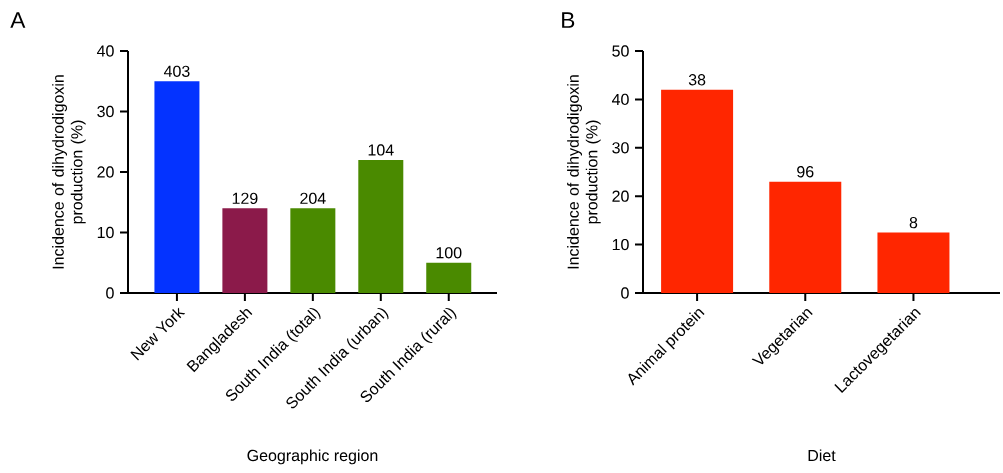  Describe the element at coordinates (18, 20) in the screenshot. I see `chart-title: A` at that location.